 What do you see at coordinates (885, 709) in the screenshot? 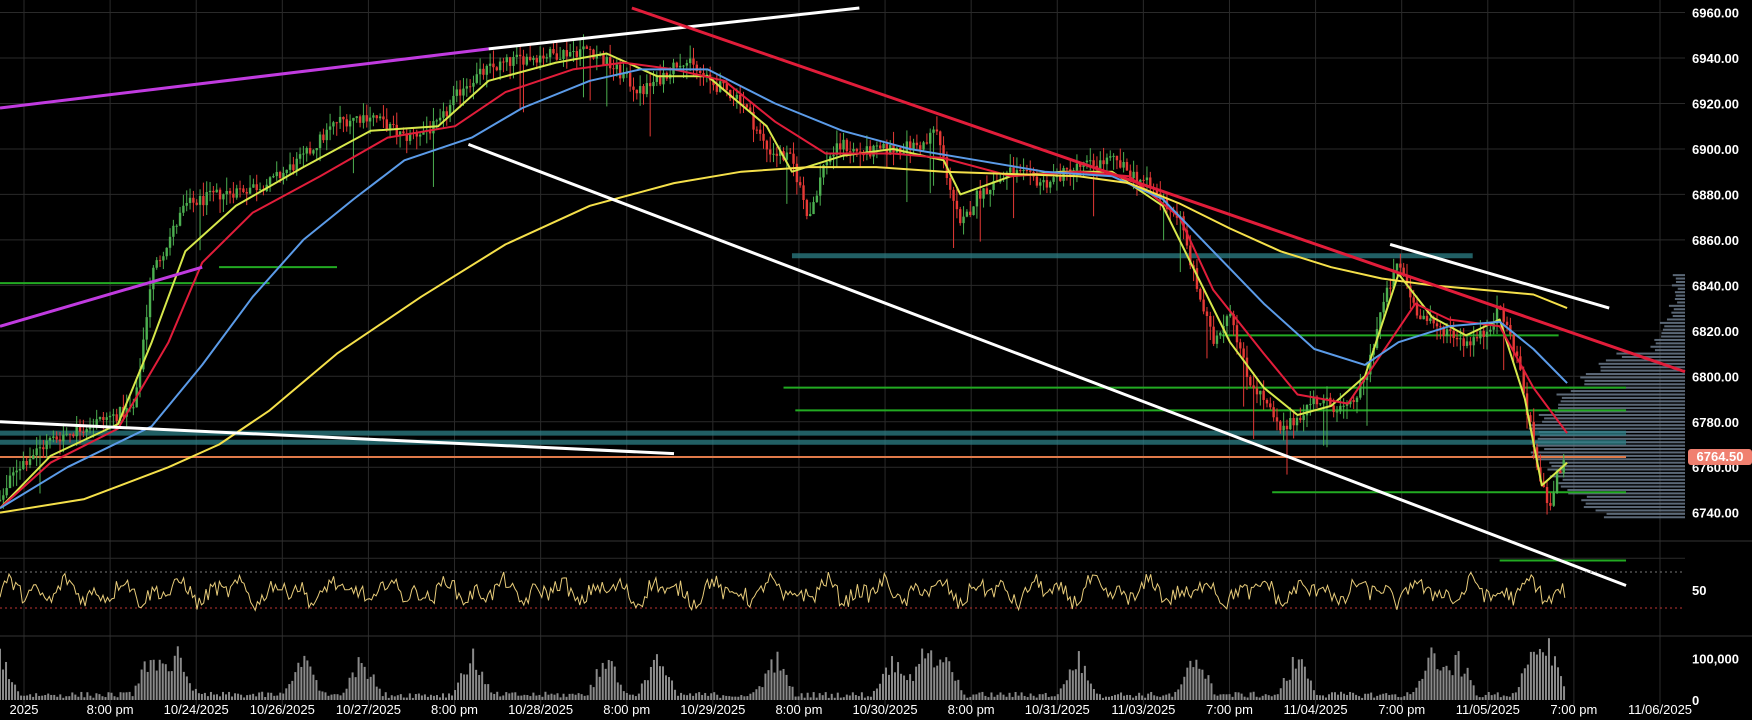
I see `x-tick-label: 10/30/2025` at bounding box center [885, 709].